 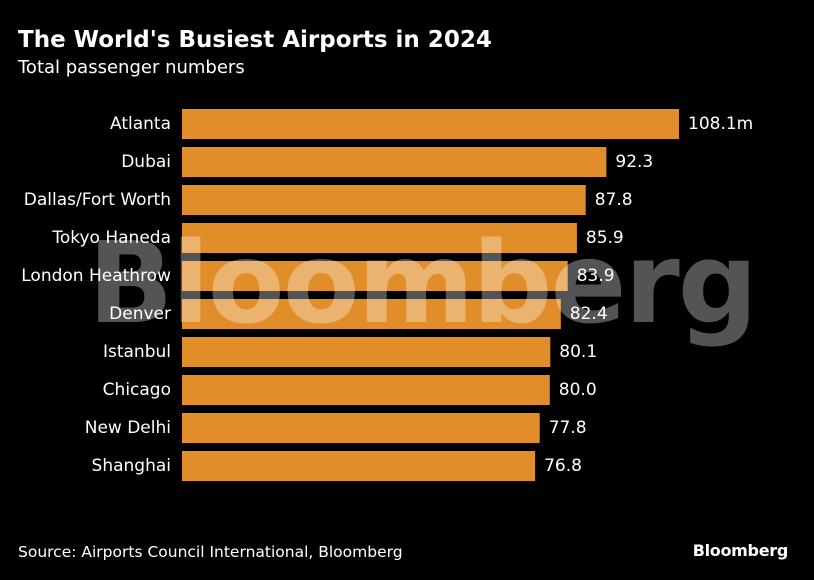 What do you see at coordinates (140, 124) in the screenshot?
I see `category-label: Atlanta` at bounding box center [140, 124].